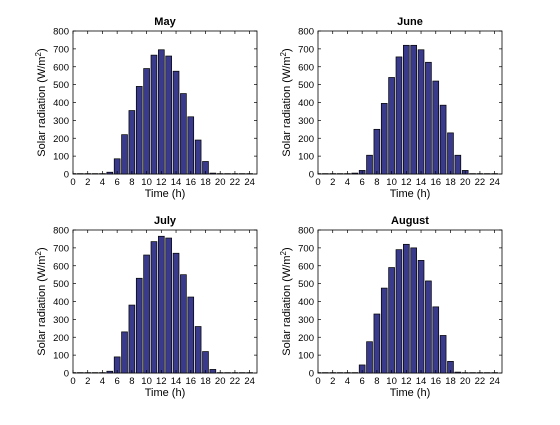 This screenshot has width=560, height=425. I want to click on x-axis-label: Time (h), so click(410, 393).